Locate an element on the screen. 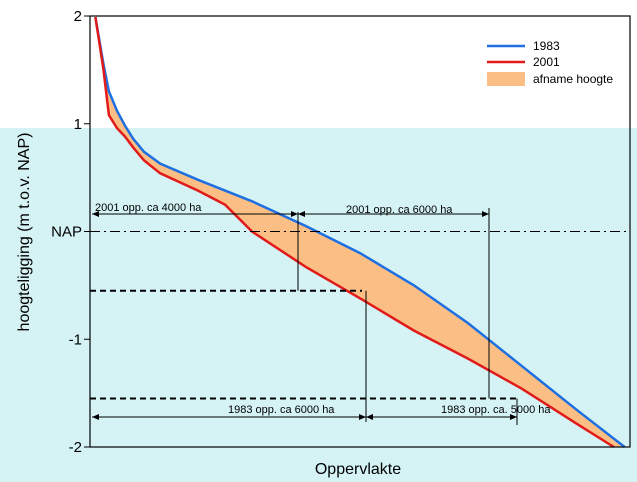  x-axis-label: Oppervlakte is located at coordinates (358, 469).